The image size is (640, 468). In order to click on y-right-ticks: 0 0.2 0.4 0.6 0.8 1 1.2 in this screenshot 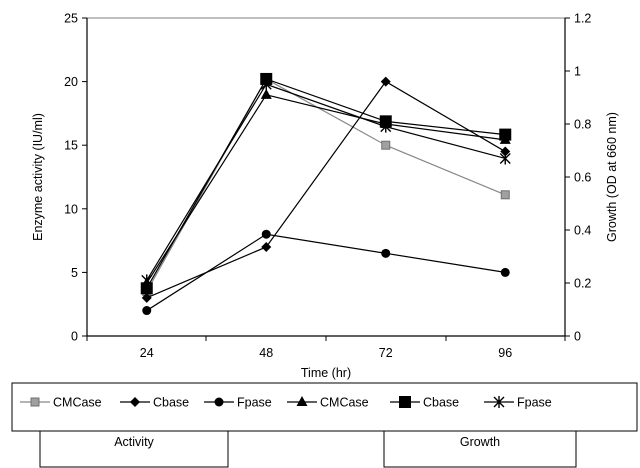, I will do `click(578, 178)`.